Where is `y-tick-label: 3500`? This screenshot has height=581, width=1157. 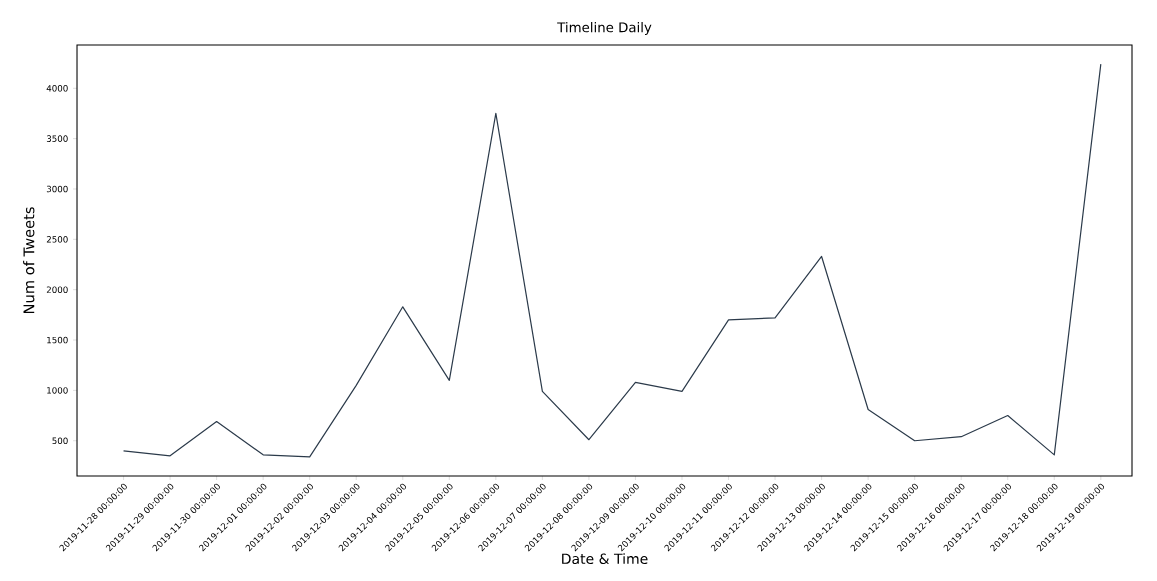 y-tick-label: 3500 is located at coordinates (57, 138).